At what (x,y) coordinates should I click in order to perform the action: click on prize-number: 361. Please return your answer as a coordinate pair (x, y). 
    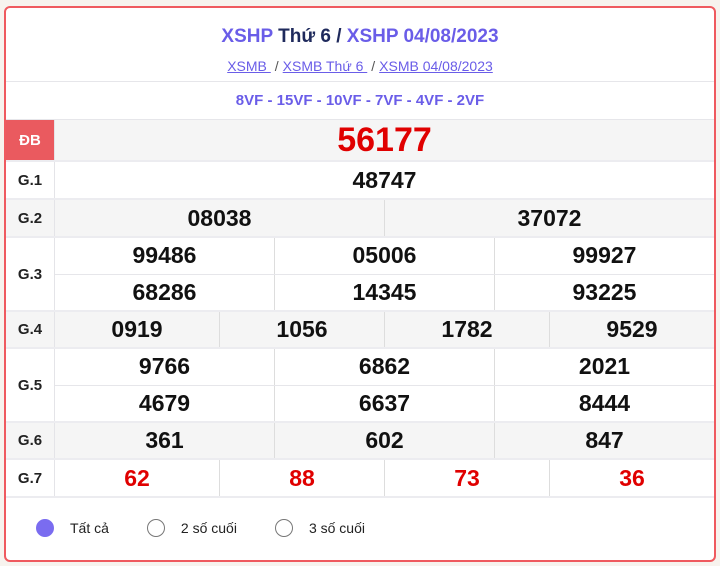
    Looking at the image, I should click on (164, 440).